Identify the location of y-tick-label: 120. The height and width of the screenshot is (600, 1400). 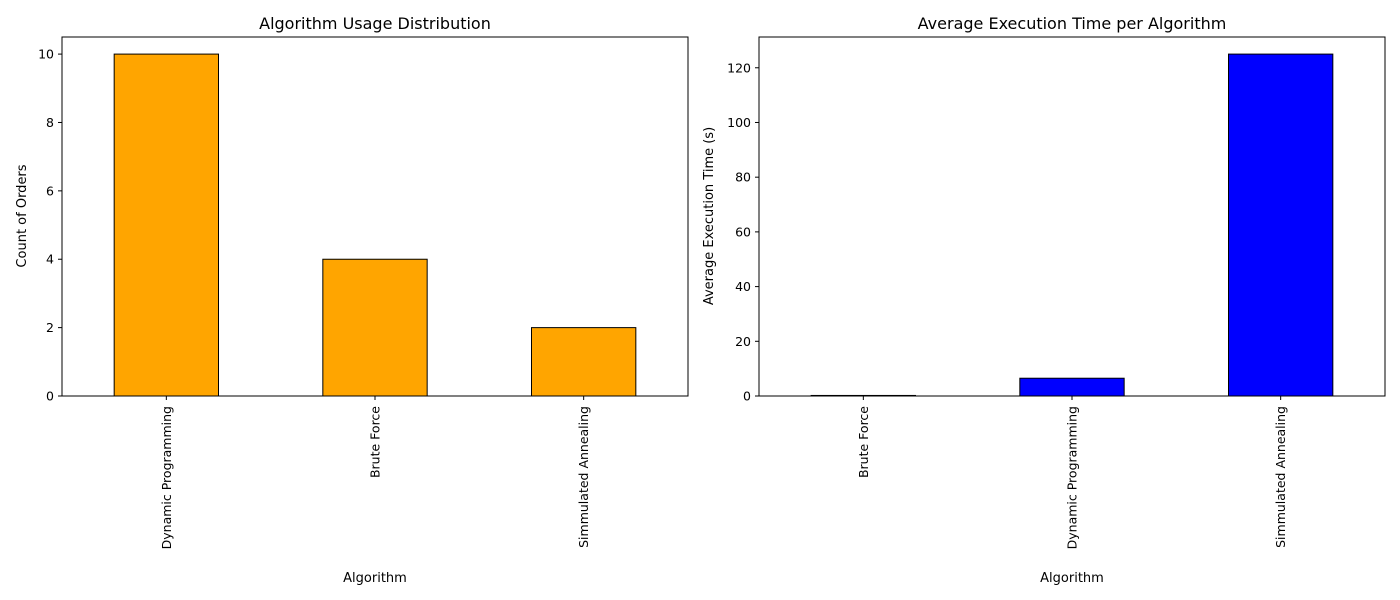
(739, 67).